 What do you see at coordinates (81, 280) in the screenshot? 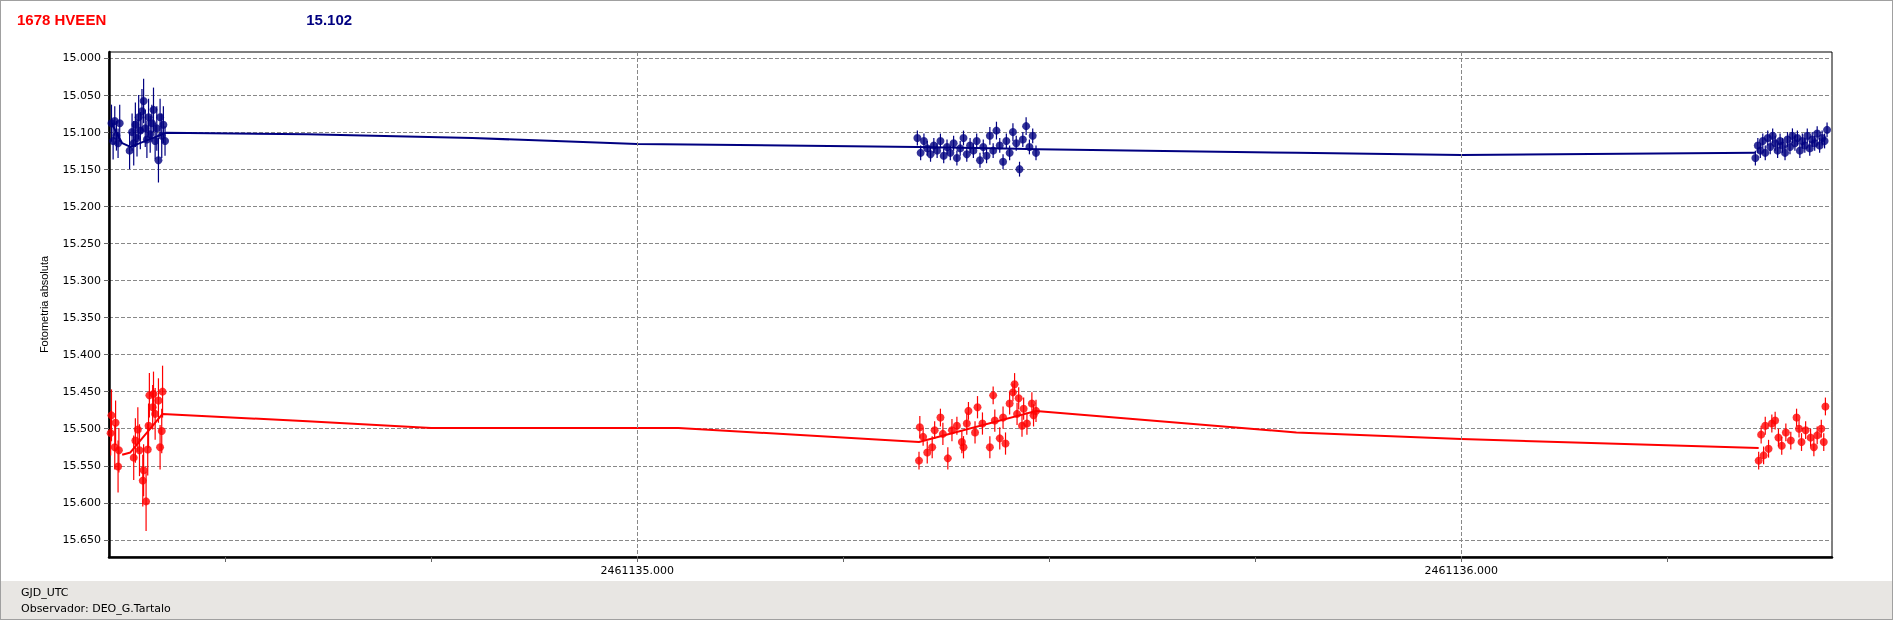
I see `y-tick-label: 15.300` at bounding box center [81, 280].